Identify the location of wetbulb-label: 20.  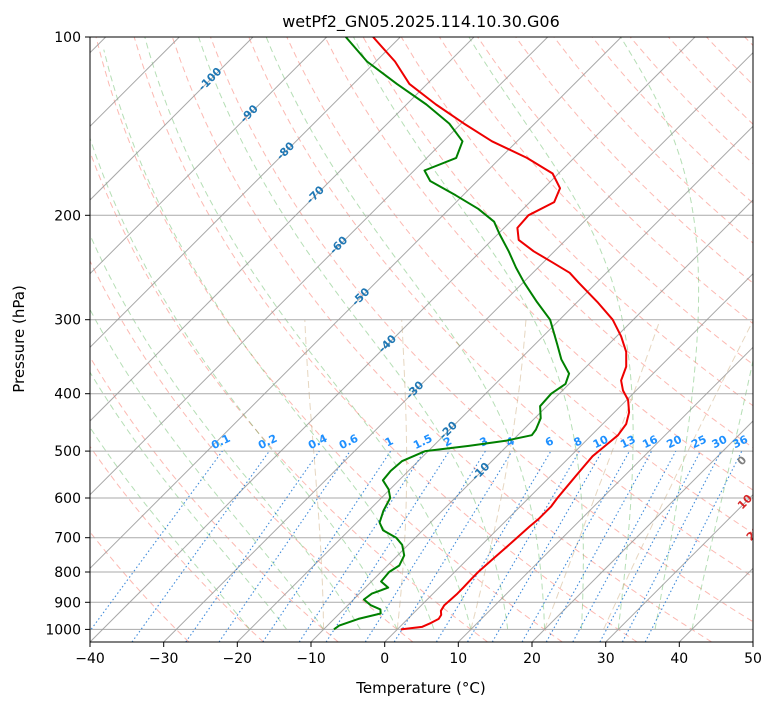
(754, 533).